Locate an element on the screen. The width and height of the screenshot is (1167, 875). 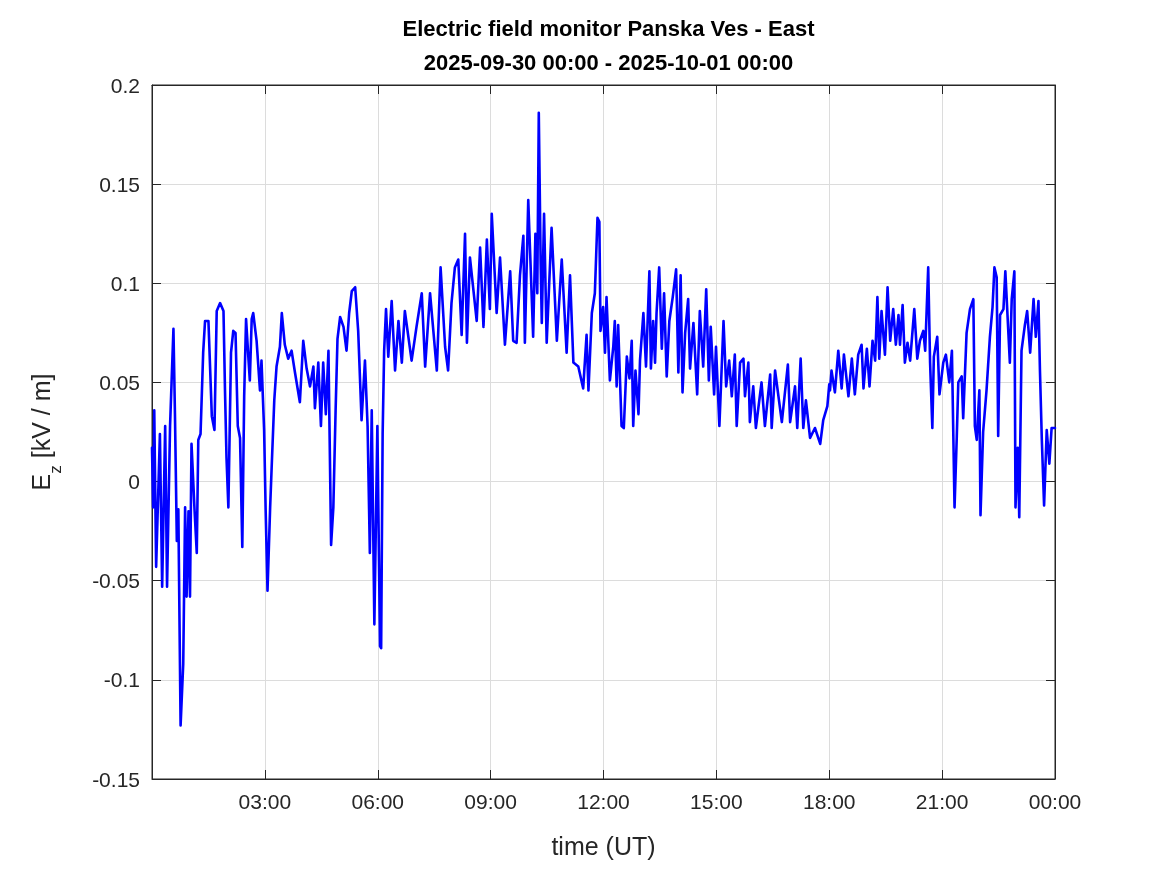
y-tick-label: 0.2 is located at coordinates (125, 85).